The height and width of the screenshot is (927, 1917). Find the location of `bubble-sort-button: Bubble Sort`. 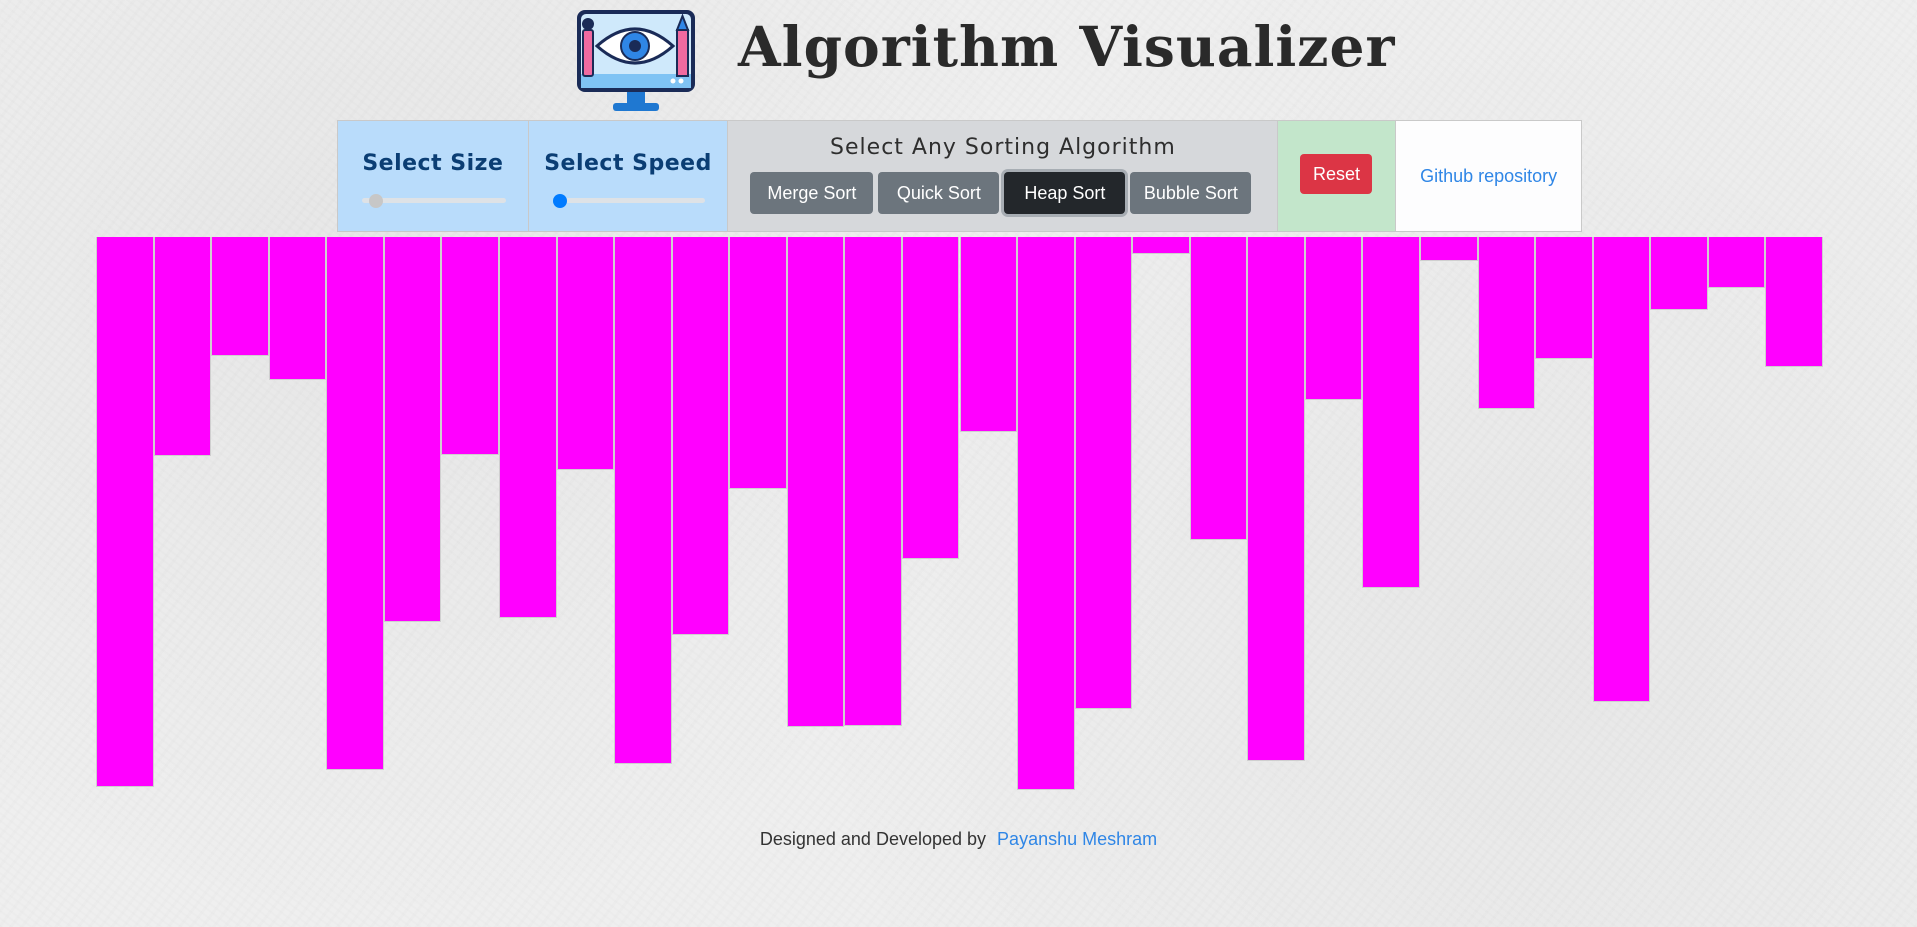

bubble-sort-button: Bubble Sort is located at coordinates (1191, 193).